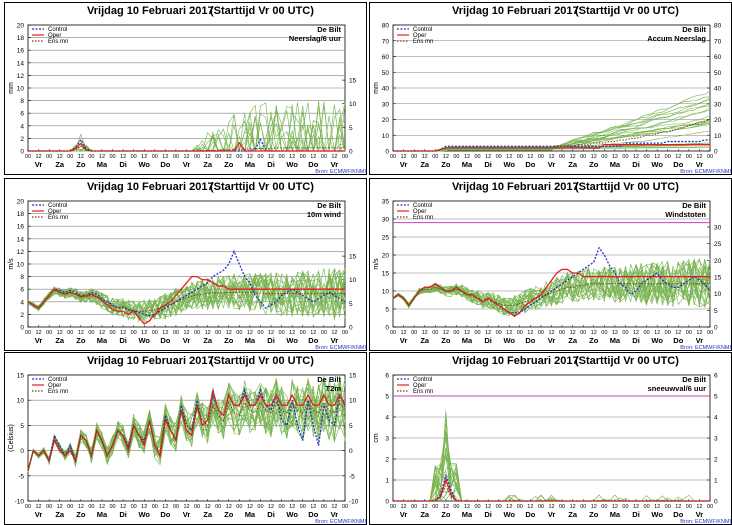 This screenshot has width=732, height=525. Describe the element at coordinates (376, 264) in the screenshot. I see `y-axis-label: m/s` at that location.